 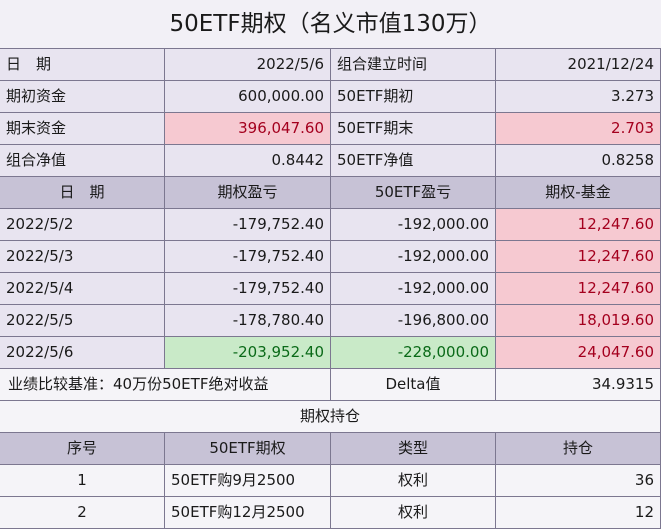 What do you see at coordinates (248, 481) in the screenshot?
I see `holdings-row-contract: 50ETF购9月2500` at bounding box center [248, 481].